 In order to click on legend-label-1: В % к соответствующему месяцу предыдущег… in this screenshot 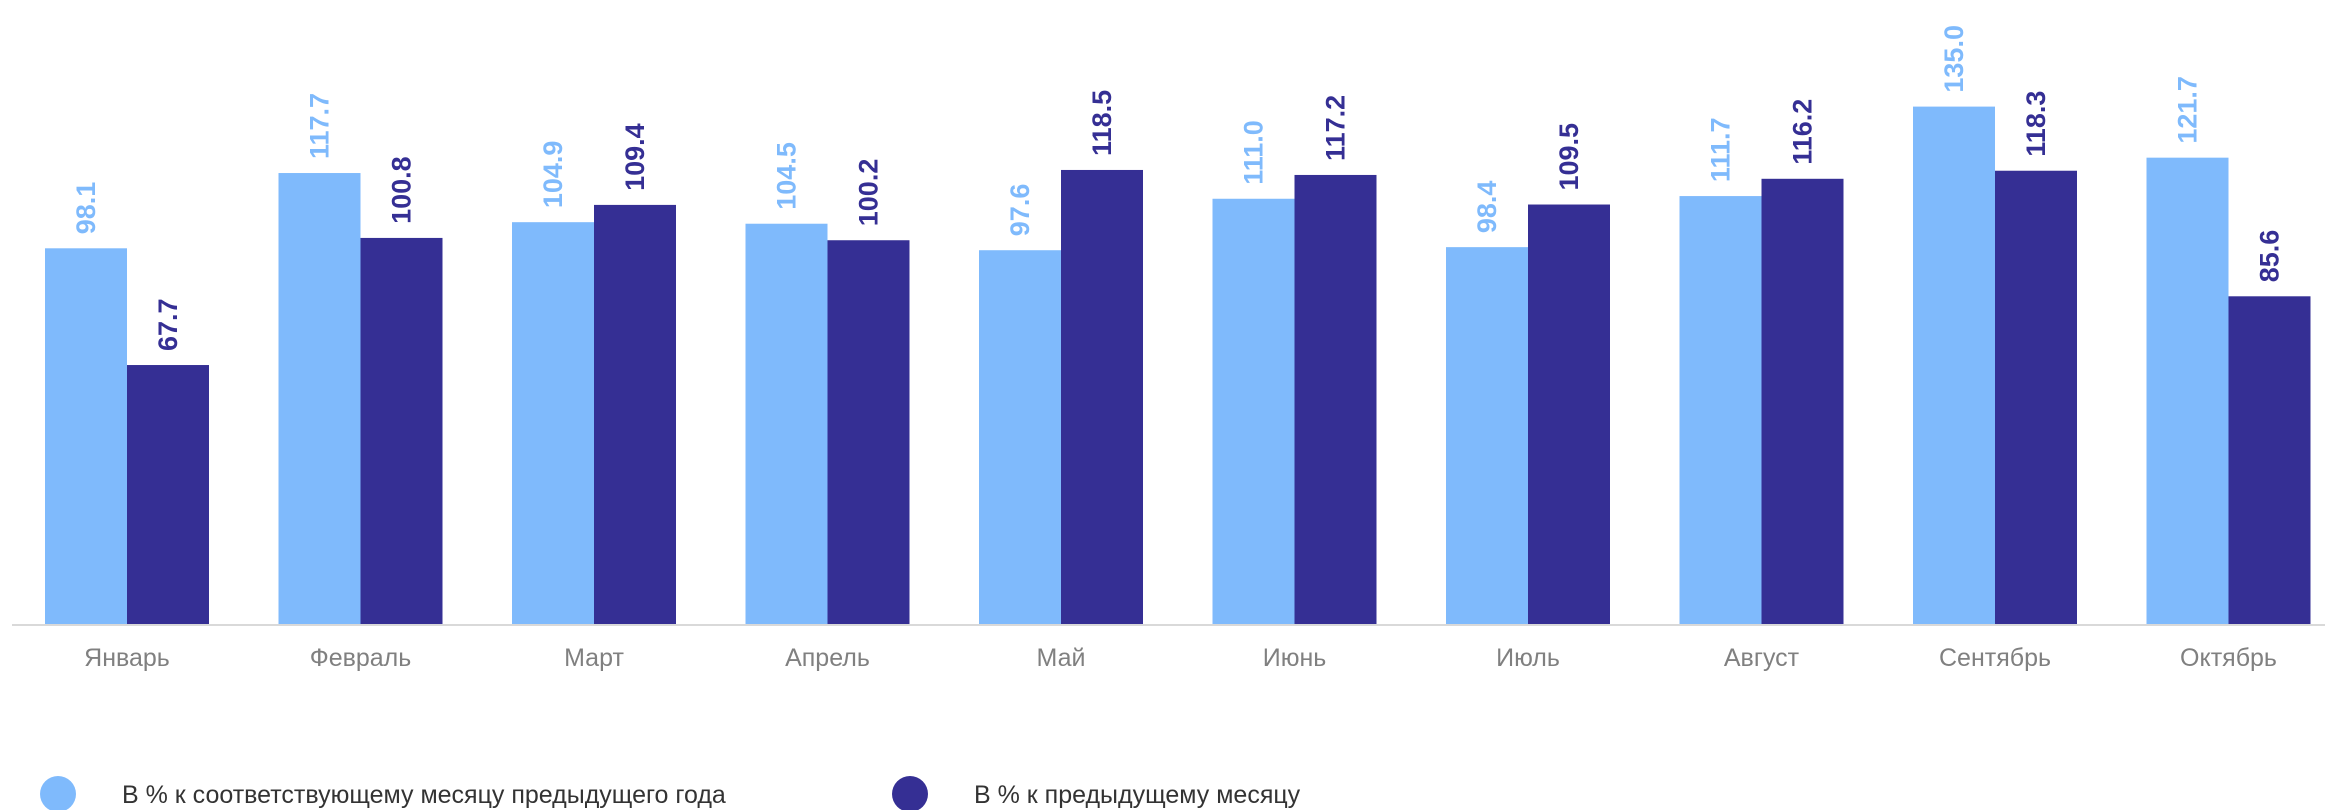, I will do `click(424, 795)`.